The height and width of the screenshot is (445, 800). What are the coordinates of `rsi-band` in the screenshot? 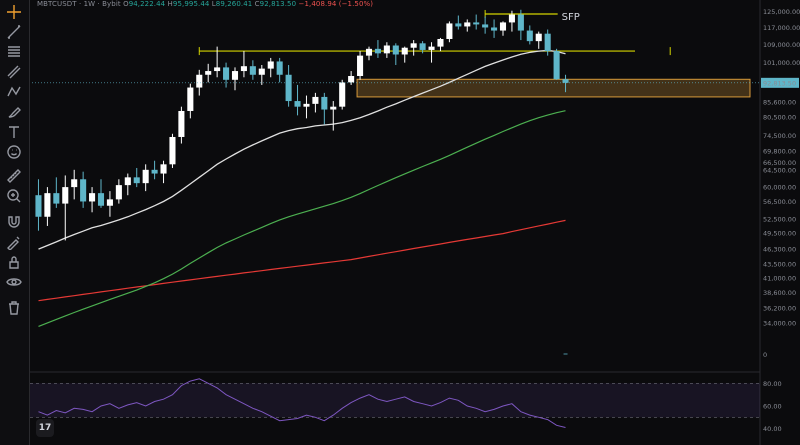 It's located at (395, 400).